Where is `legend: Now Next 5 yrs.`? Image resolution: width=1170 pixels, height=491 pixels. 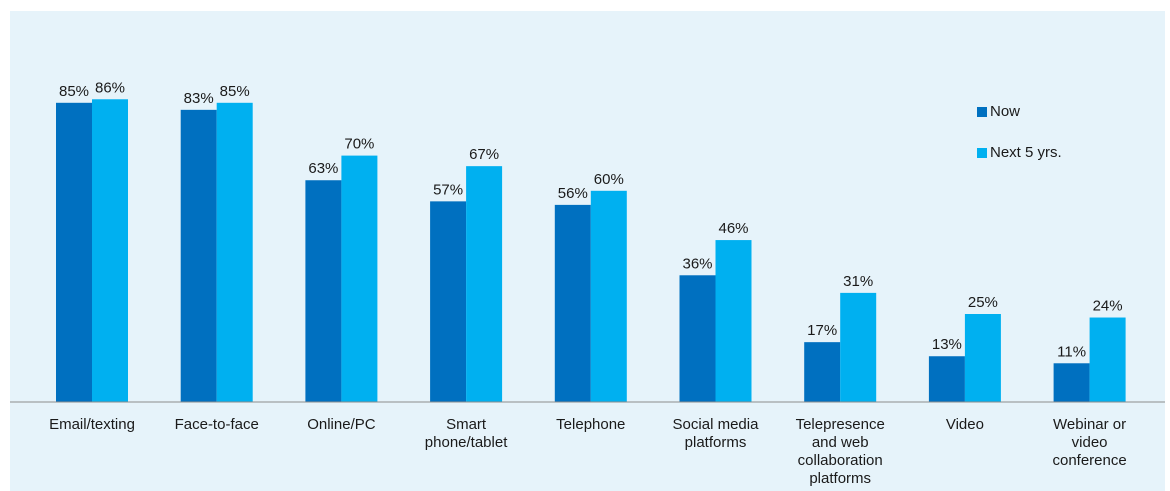 legend: Now Next 5 yrs. is located at coordinates (1019, 132).